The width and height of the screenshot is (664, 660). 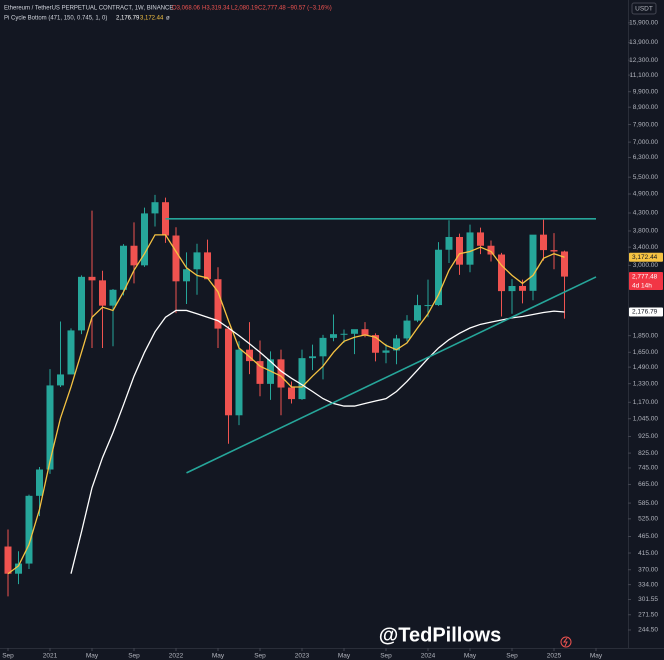 What do you see at coordinates (648, 614) in the screenshot?
I see `y-tick-label: 271.50` at bounding box center [648, 614].